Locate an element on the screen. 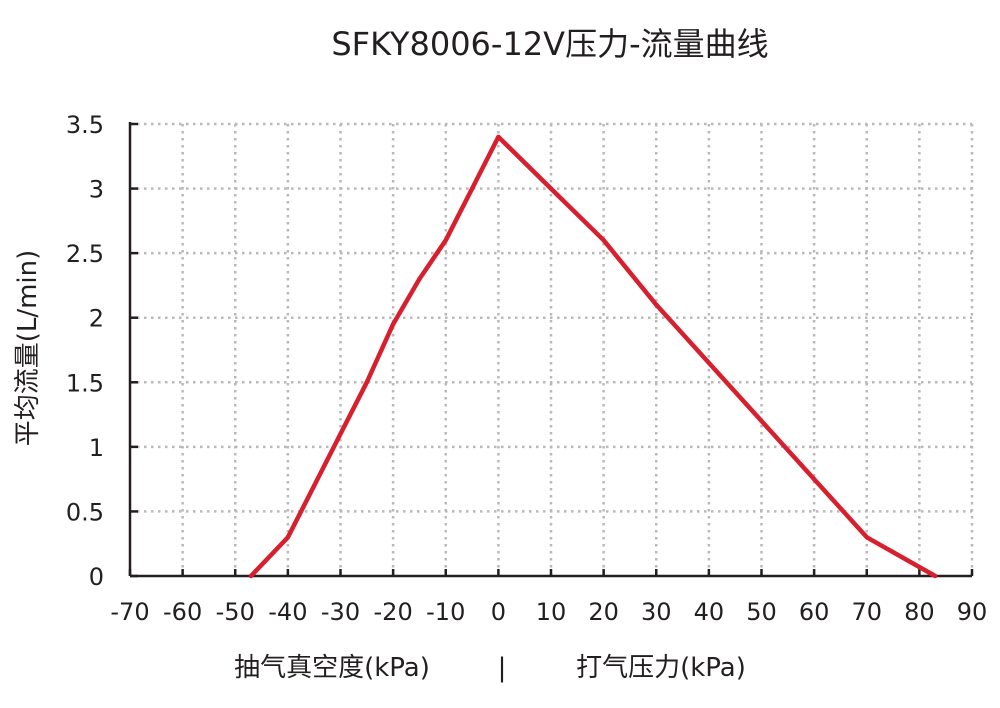  x-tick-label: -70 is located at coordinates (129, 612).